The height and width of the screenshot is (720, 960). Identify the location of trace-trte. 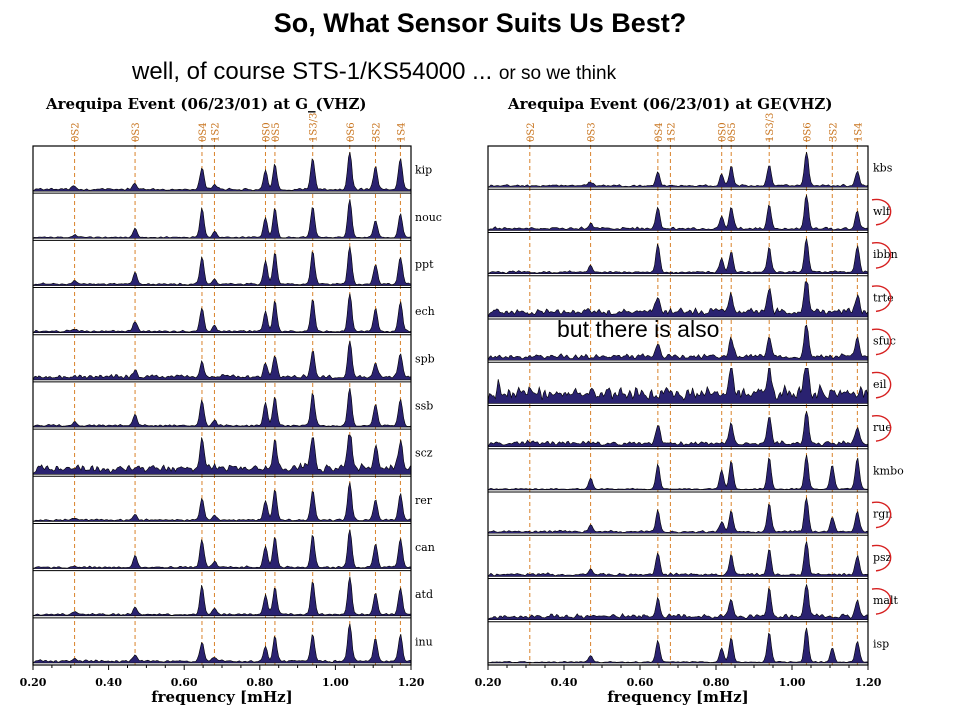
(678, 299).